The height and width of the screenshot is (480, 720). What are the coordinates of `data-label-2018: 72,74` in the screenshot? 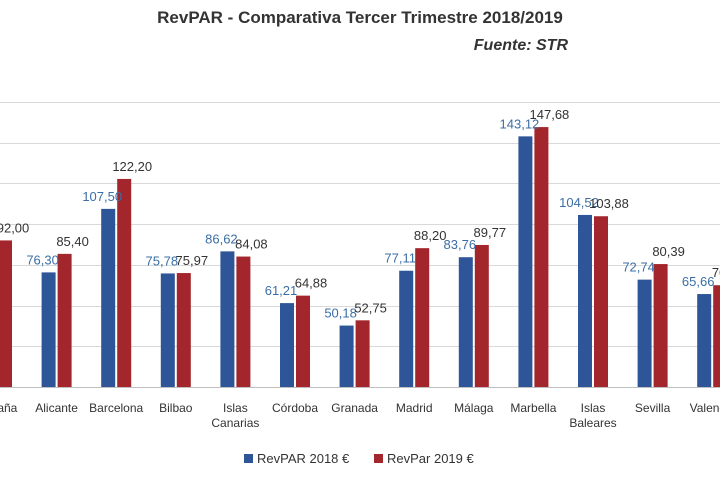 It's located at (638, 267).